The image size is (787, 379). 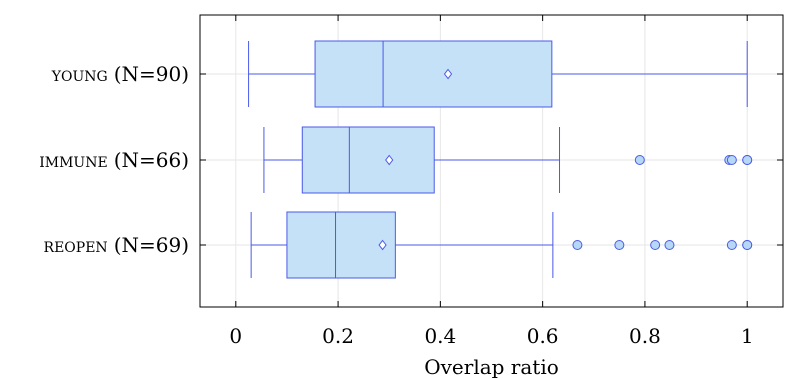 What do you see at coordinates (79, 74) in the screenshot?
I see `category-name: young` at bounding box center [79, 74].